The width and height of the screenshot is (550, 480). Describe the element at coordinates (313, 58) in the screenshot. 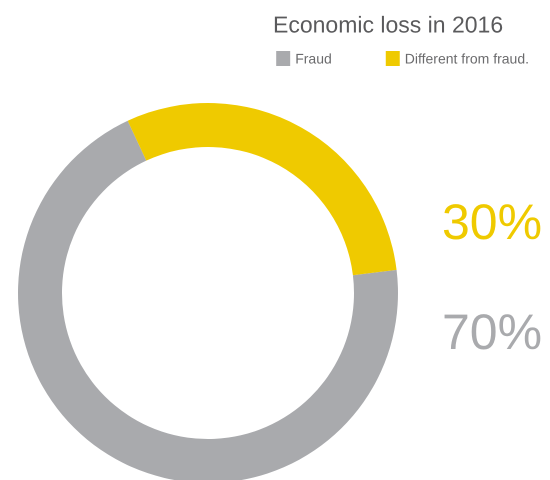

I see `legend-label: Fraud` at that location.